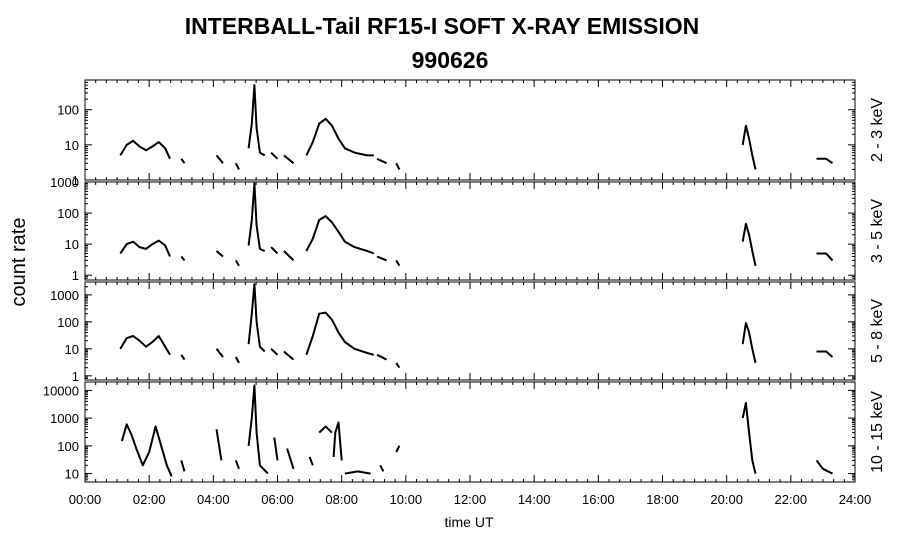  What do you see at coordinates (470, 499) in the screenshot?
I see `x-tick-label: 12:00` at bounding box center [470, 499].